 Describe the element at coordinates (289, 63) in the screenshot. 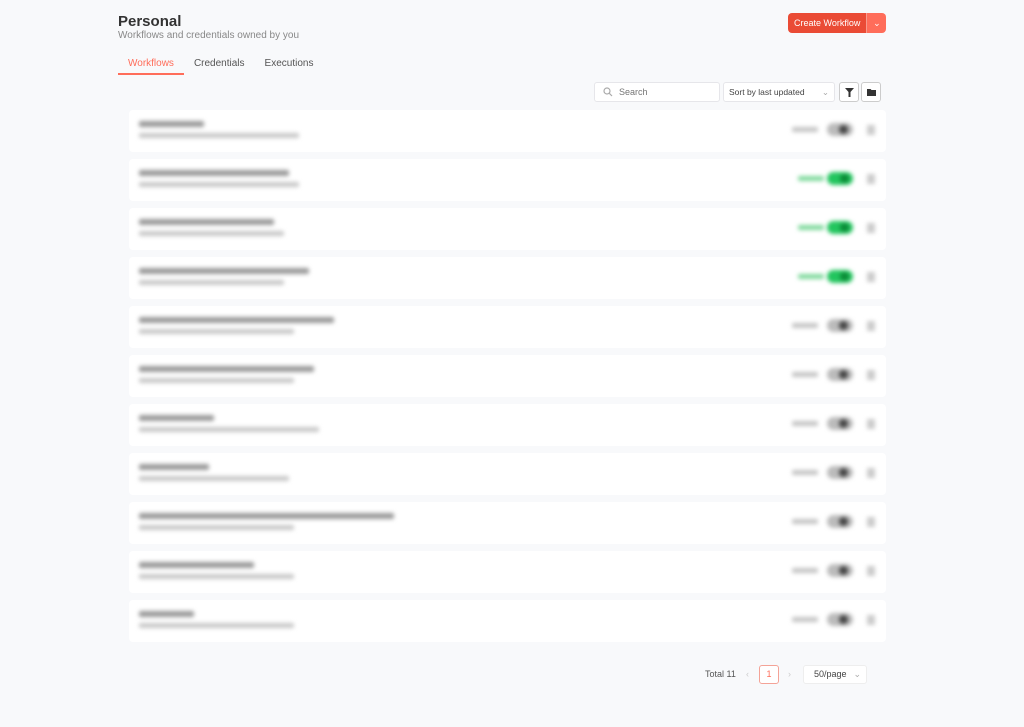

I see `tab-executions: Executions` at that location.